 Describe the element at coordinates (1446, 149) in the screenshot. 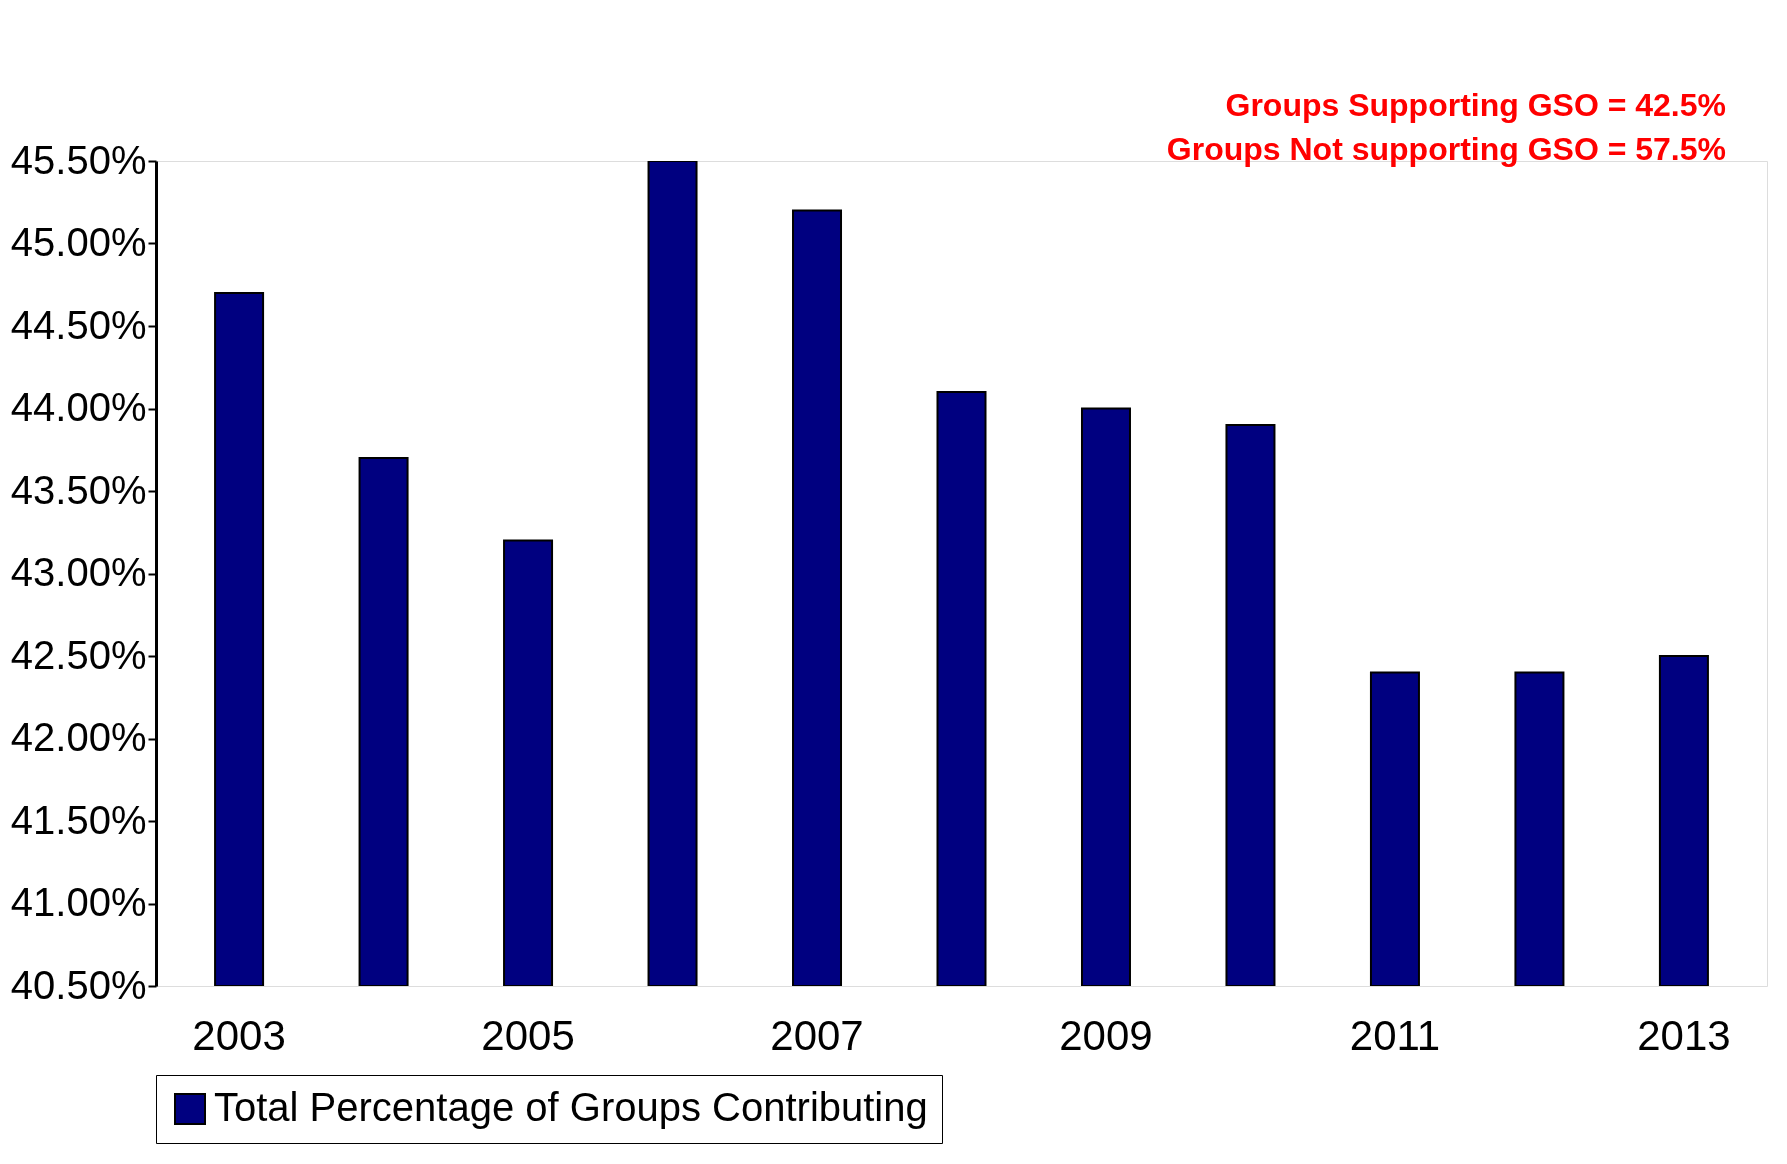

I see `annotation: Groups Not supporting GSO = 57.5%` at that location.